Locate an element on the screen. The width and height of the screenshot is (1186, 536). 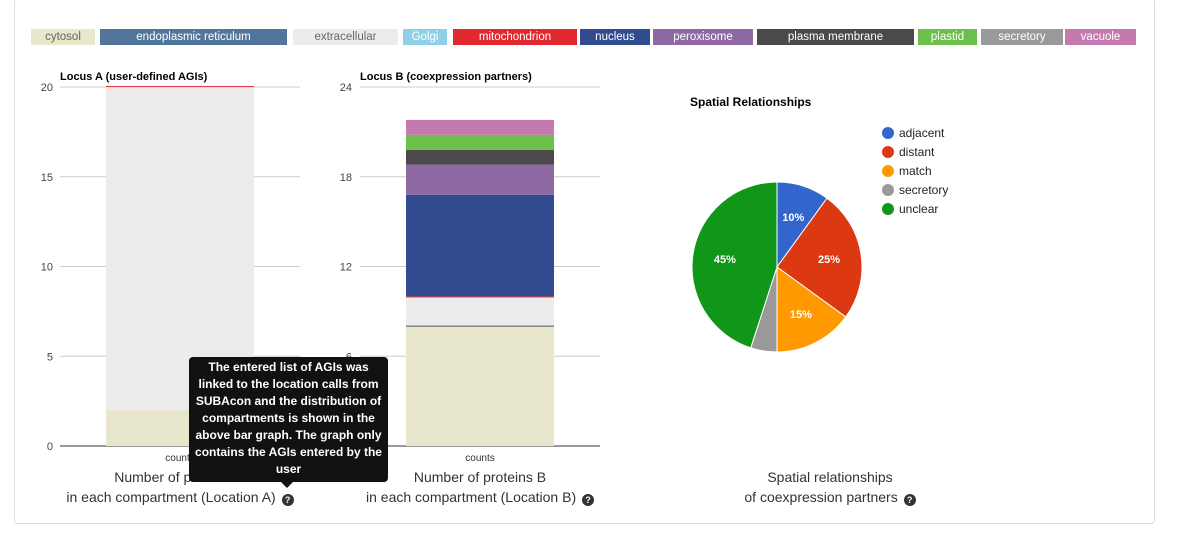
legend-plastid: plastid is located at coordinates (947, 37).